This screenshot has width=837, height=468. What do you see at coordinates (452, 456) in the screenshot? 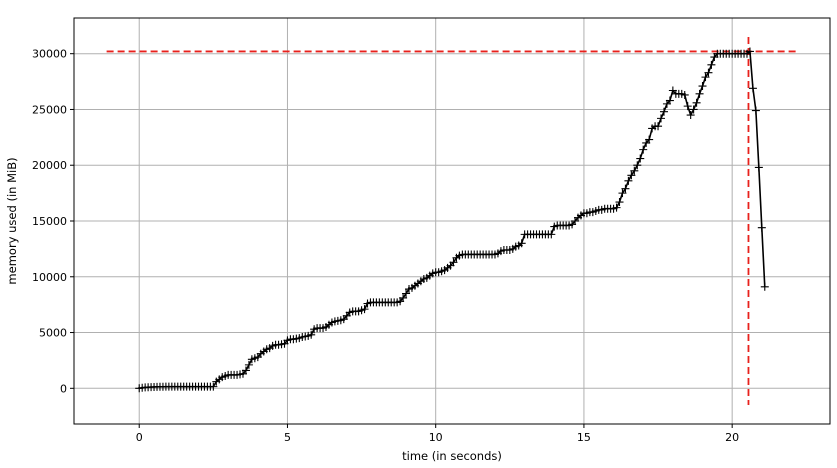
I see `x-axis-label: time (in seconds)` at bounding box center [452, 456].